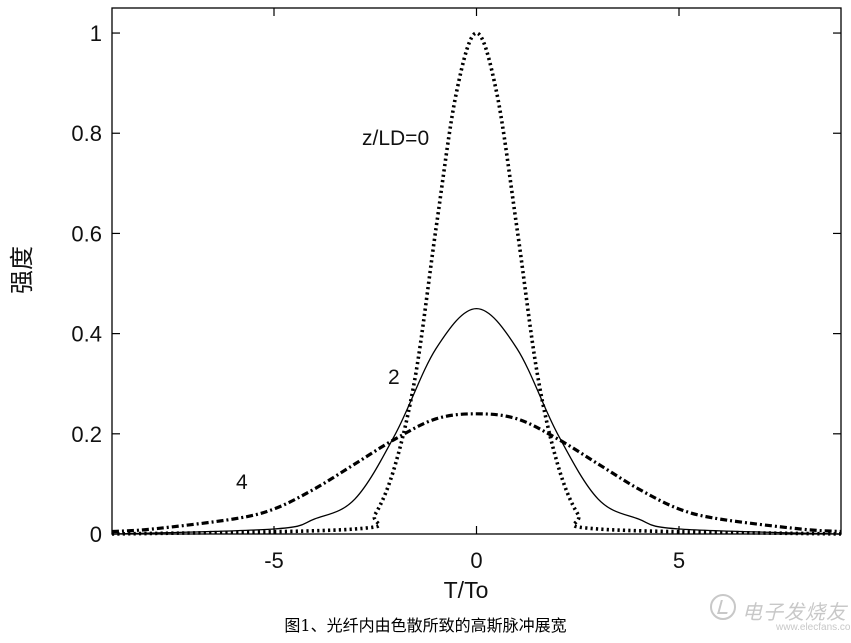  Describe the element at coordinates (813, 627) in the screenshot. I see `watermark-url: www.elecfans.com` at that location.